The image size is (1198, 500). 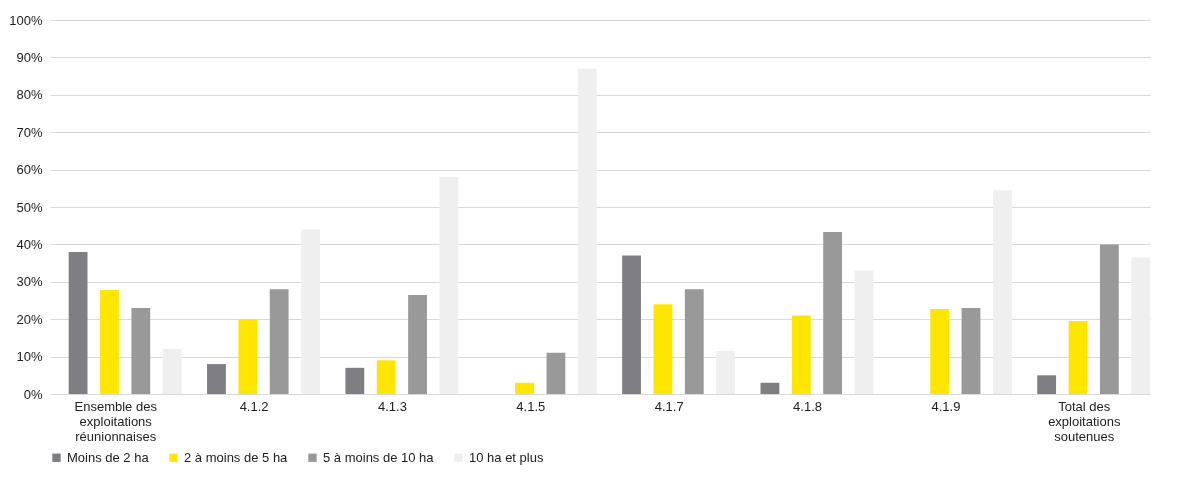 I want to click on y-tick-label: 90%, so click(x=29, y=57).